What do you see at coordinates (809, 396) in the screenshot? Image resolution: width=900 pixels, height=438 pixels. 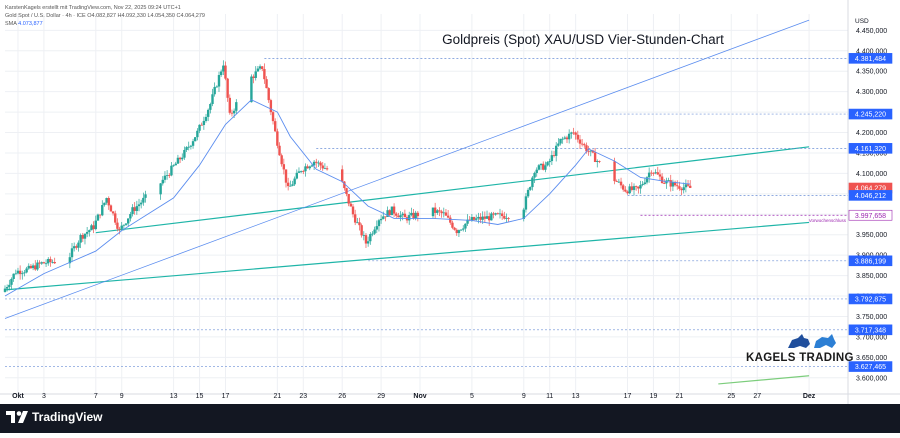 I see `time-tick-label: Dez` at bounding box center [809, 396].